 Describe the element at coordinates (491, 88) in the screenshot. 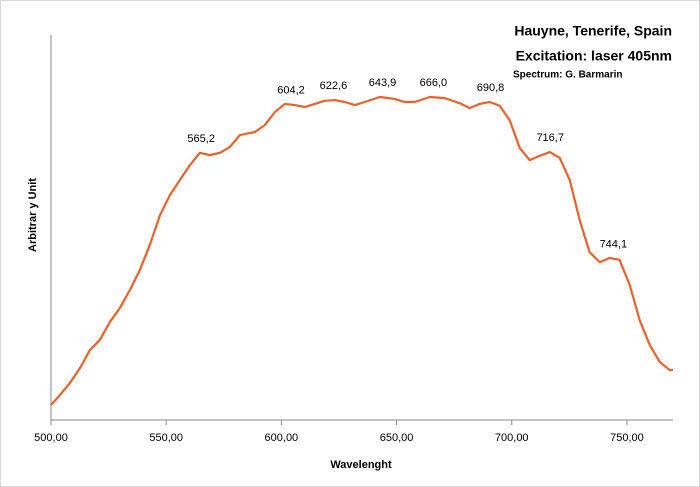

I see `peak-label: 690,8` at that location.